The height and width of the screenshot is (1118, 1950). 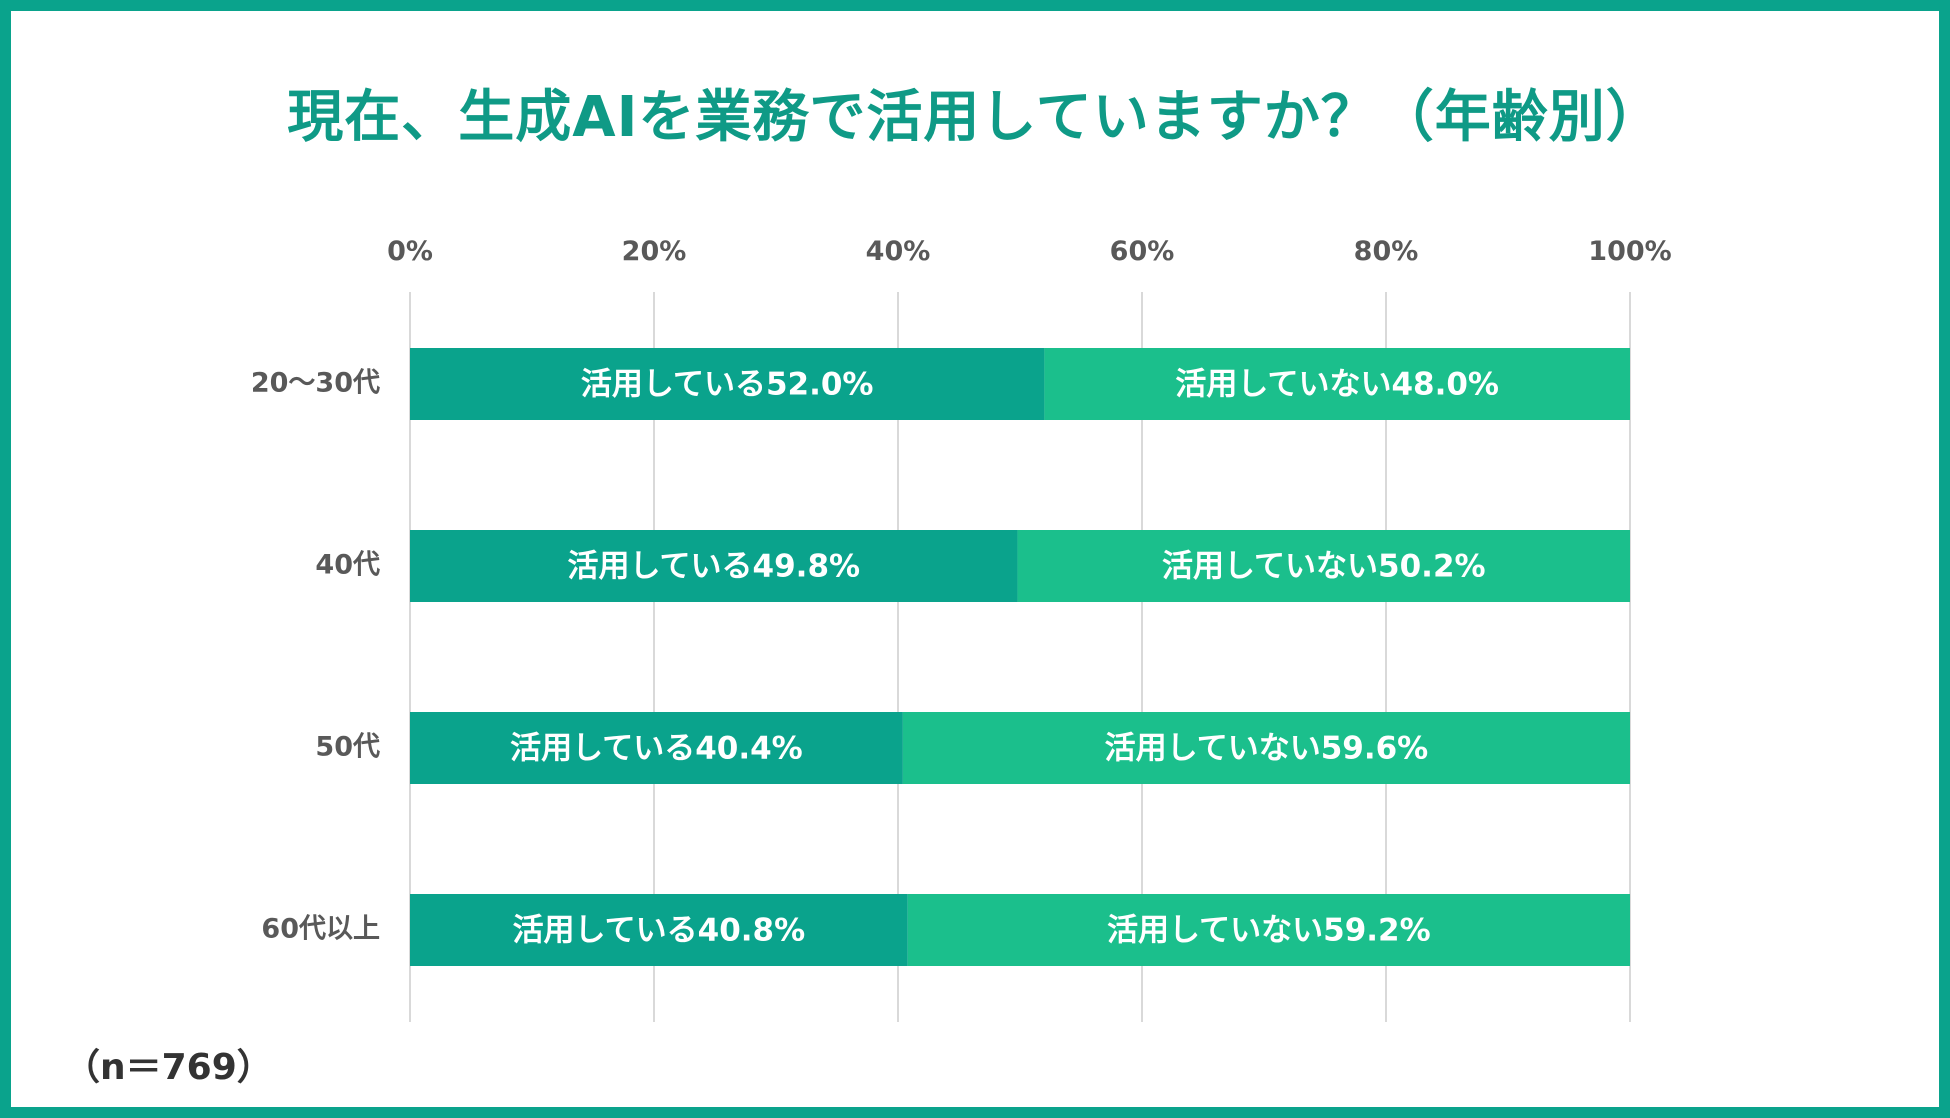 I want to click on x-tick-label: 20%, so click(x=654, y=251).